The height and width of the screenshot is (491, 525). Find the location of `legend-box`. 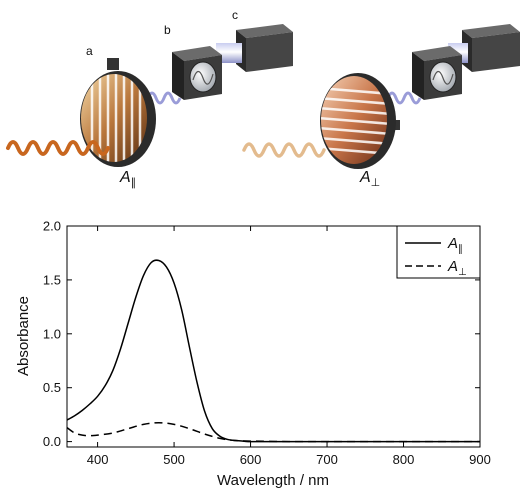

legend-box is located at coordinates (438, 252).